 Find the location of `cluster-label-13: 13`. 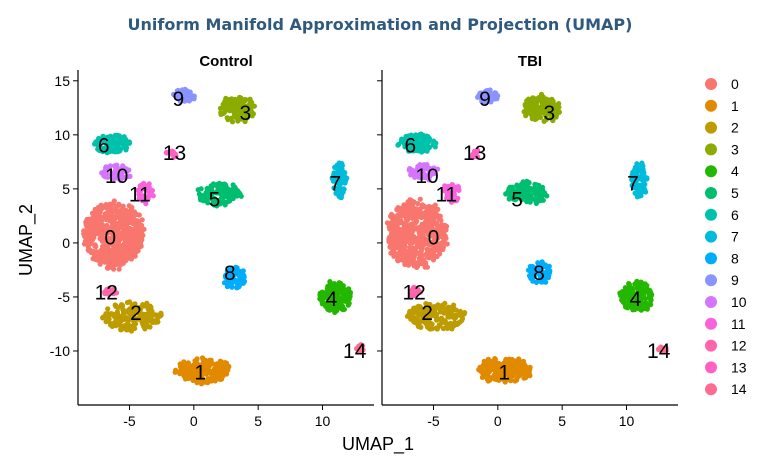

cluster-label-13: 13 is located at coordinates (174, 153).